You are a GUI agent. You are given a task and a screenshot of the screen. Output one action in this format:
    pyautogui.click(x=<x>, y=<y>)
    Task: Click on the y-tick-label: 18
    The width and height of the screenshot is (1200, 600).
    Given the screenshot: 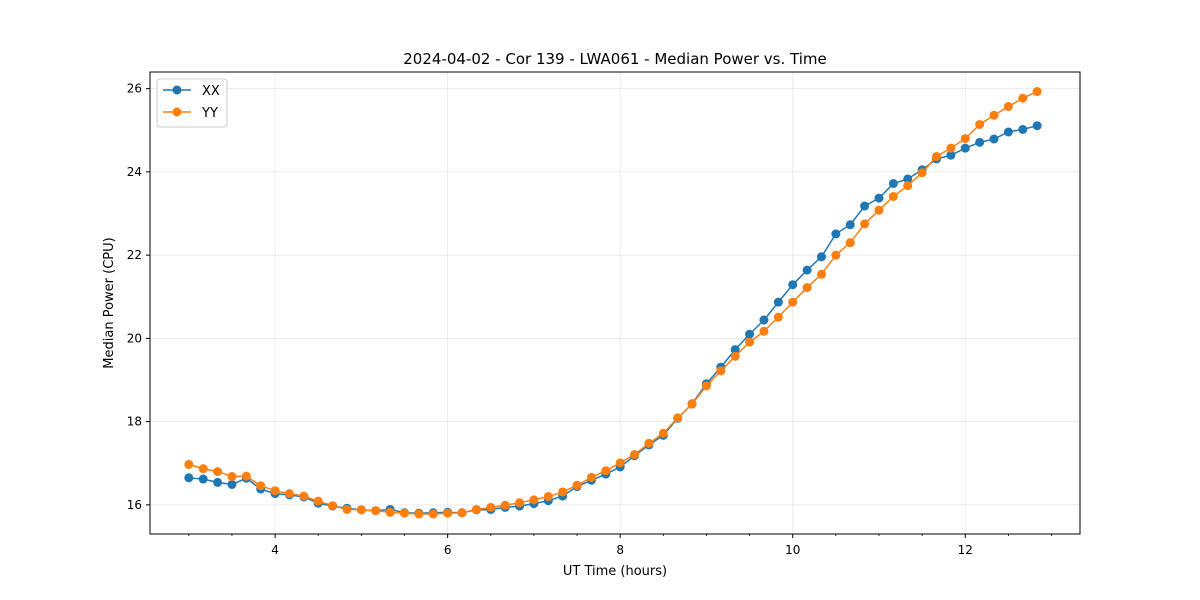 What is the action you would take?
    pyautogui.click(x=134, y=422)
    